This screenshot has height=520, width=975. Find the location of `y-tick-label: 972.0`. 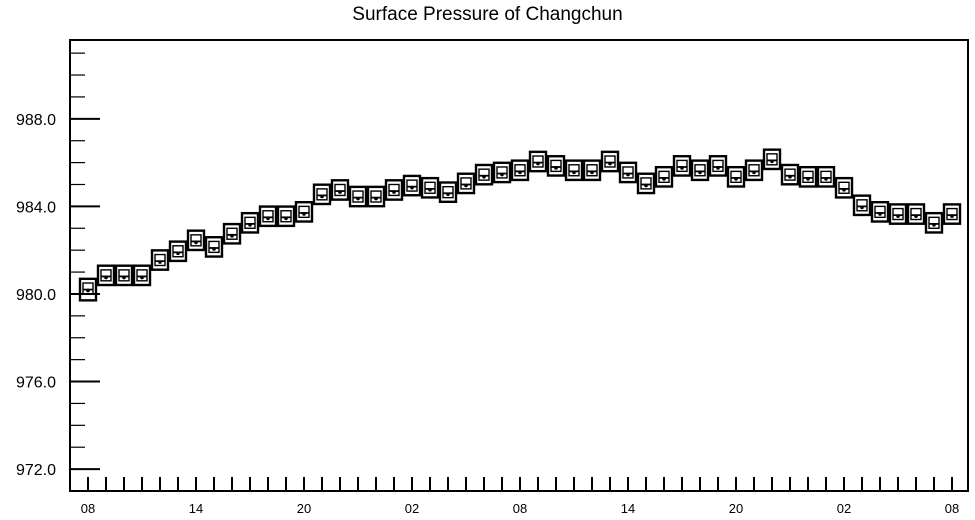

y-tick-label: 972.0 is located at coordinates (36, 470).